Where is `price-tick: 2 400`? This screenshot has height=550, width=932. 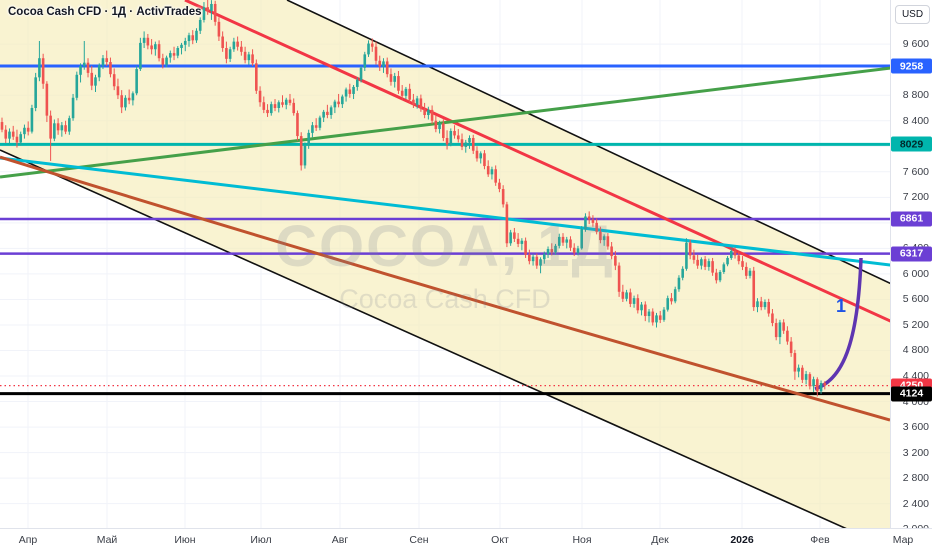
price-tick: 2 400 is located at coordinates (915, 503).